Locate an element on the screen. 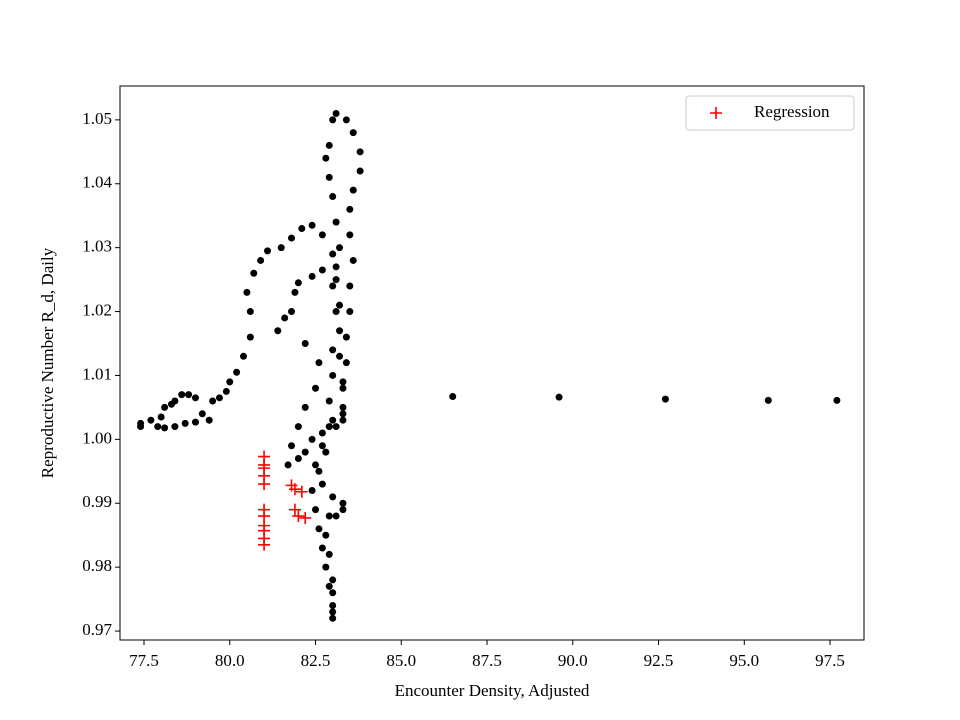 This screenshot has width=960, height=720. y-tick-label: 1.02 is located at coordinates (97, 309).